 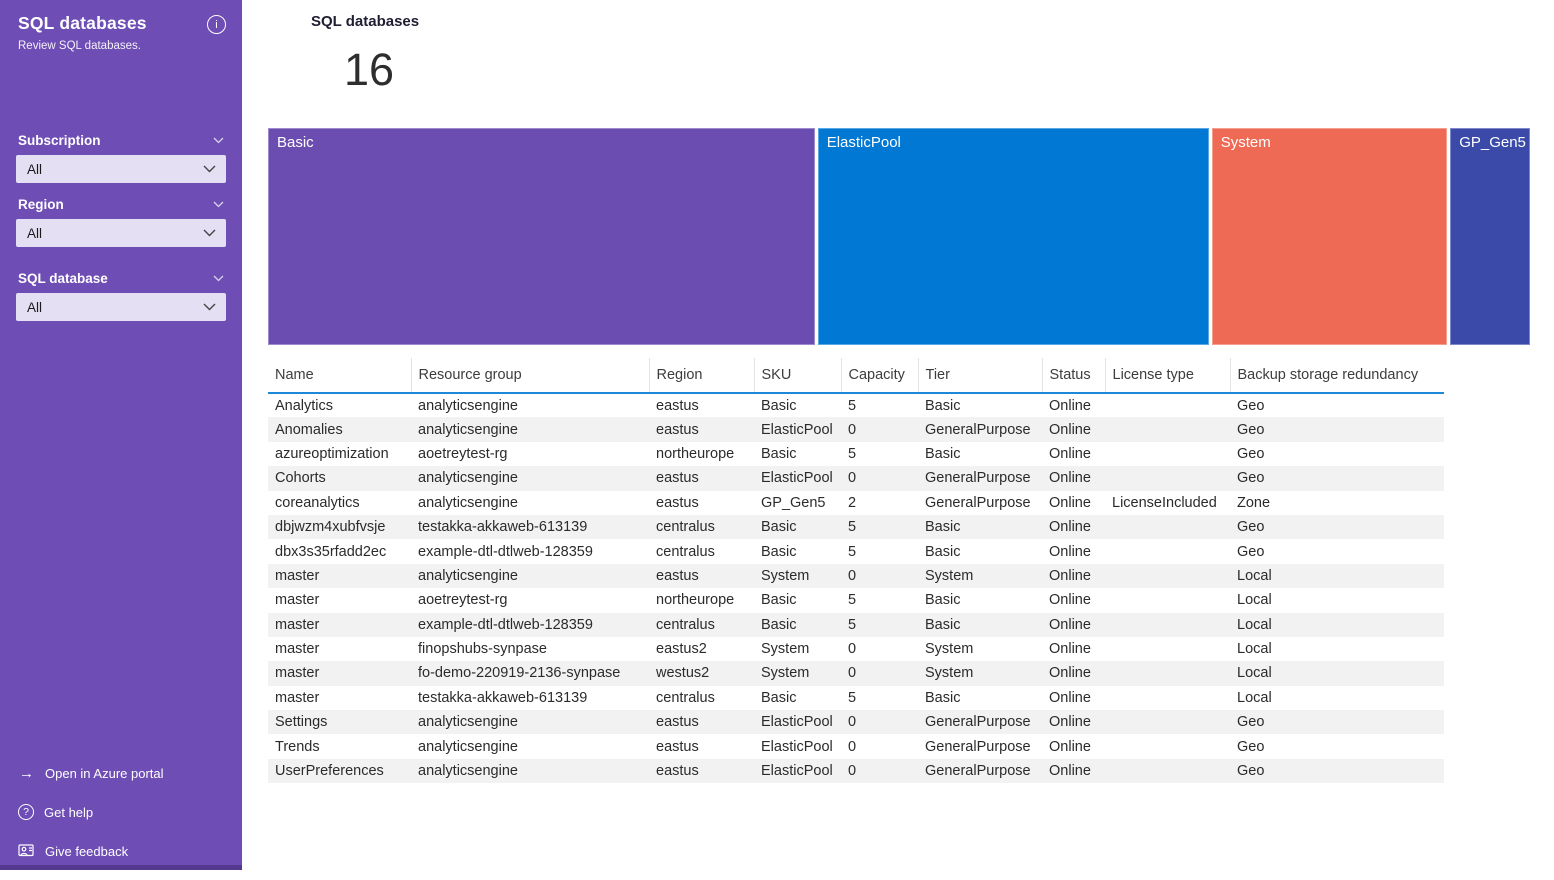 I want to click on sidebar-title: SQL databases, so click(x=82, y=23).